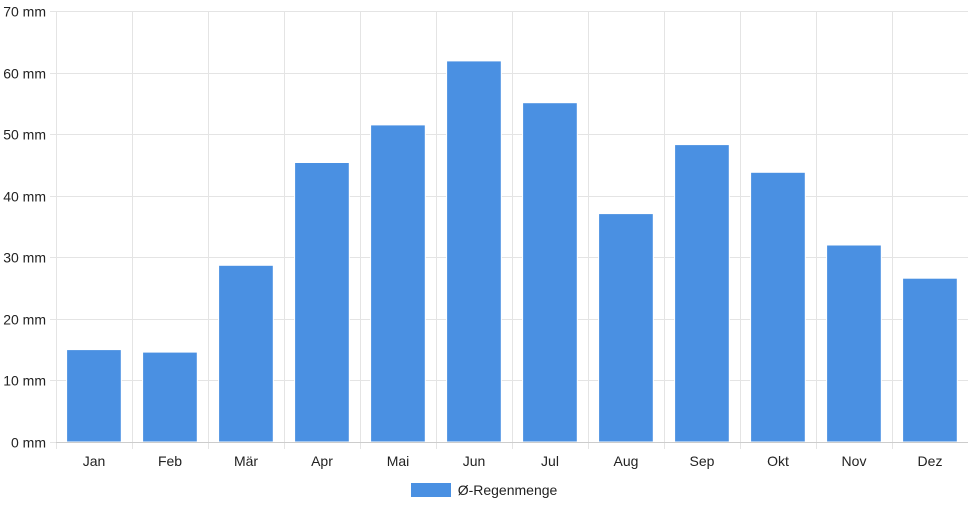 Image resolution: width=968 pixels, height=508 pixels. Describe the element at coordinates (24, 381) in the screenshot. I see `y-tick-label: 10 mm` at that location.